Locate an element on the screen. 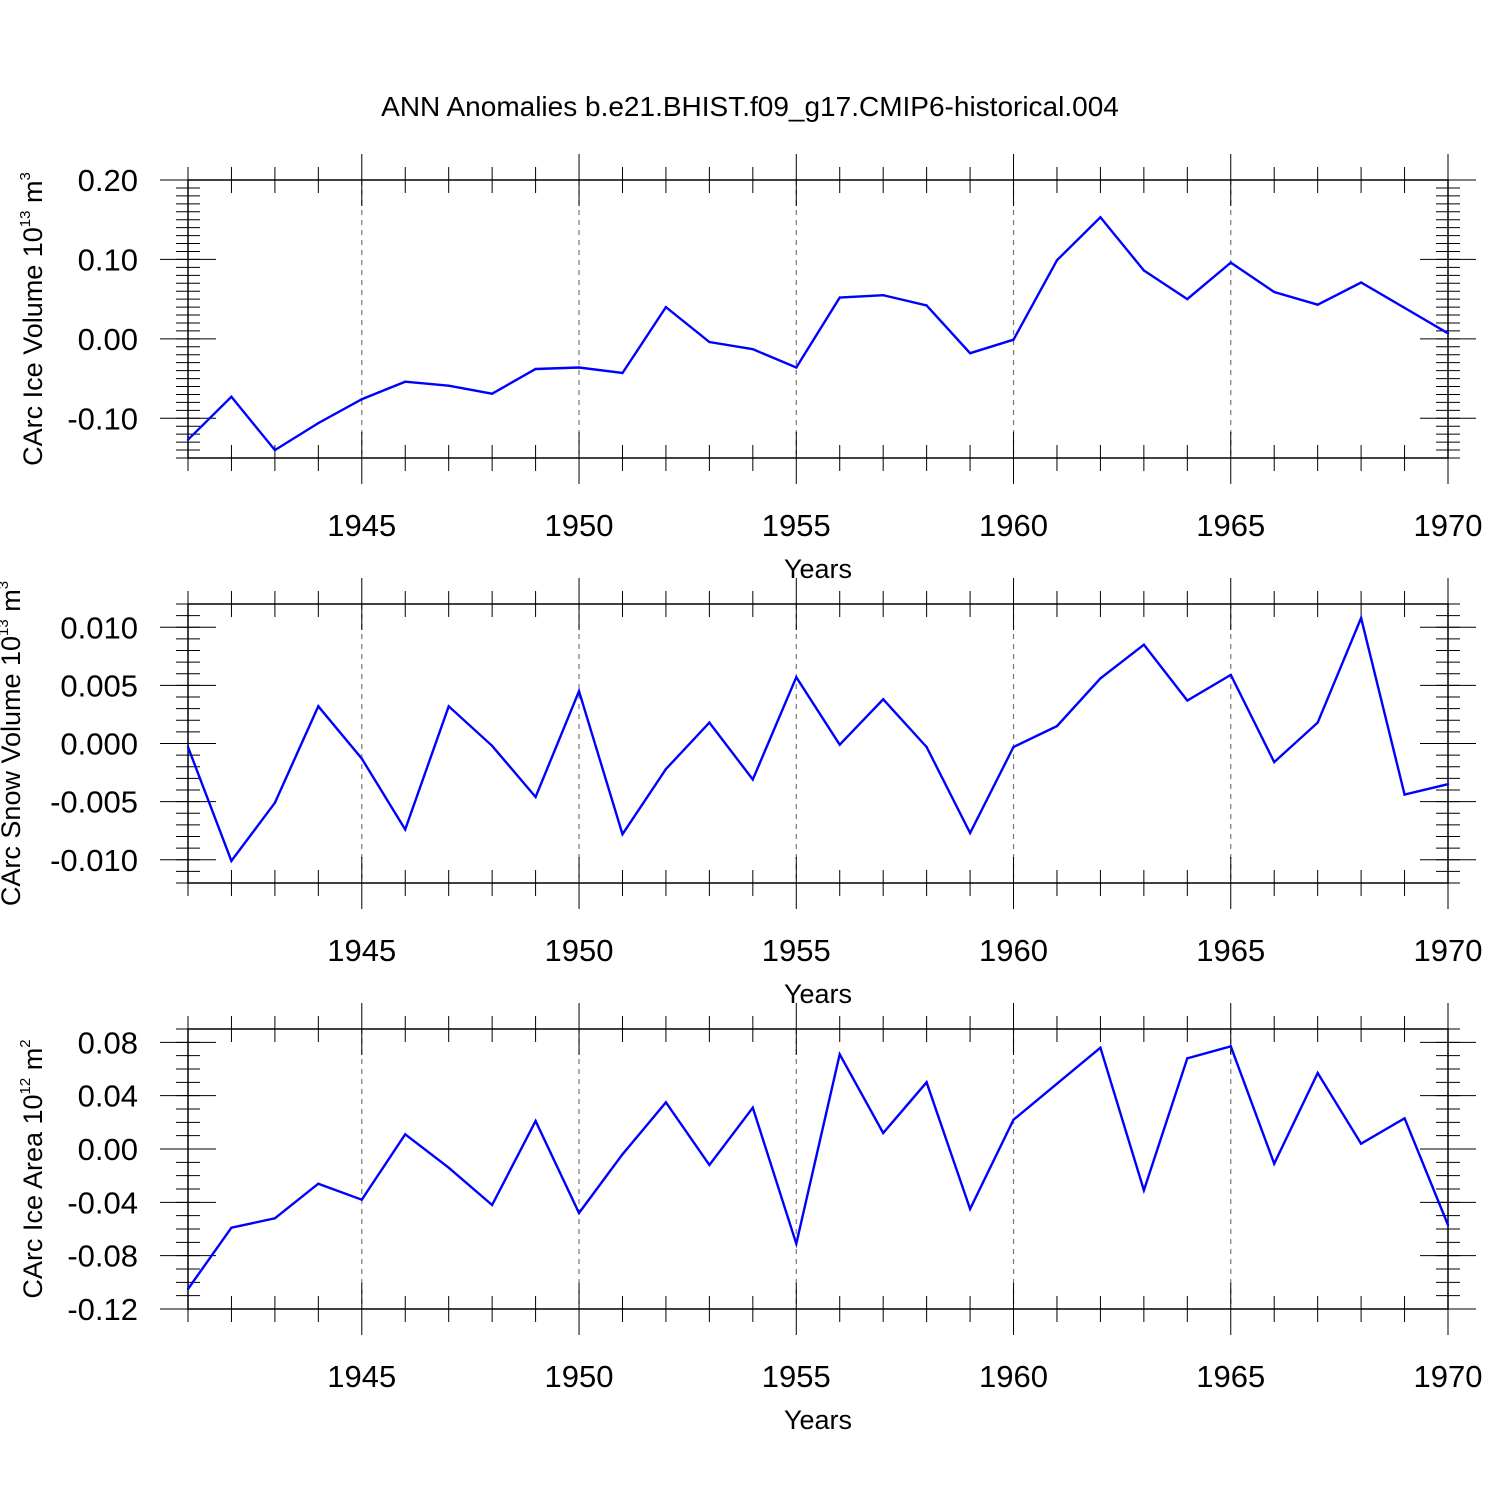  y-tick-label: 0.00 is located at coordinates (108, 1149).